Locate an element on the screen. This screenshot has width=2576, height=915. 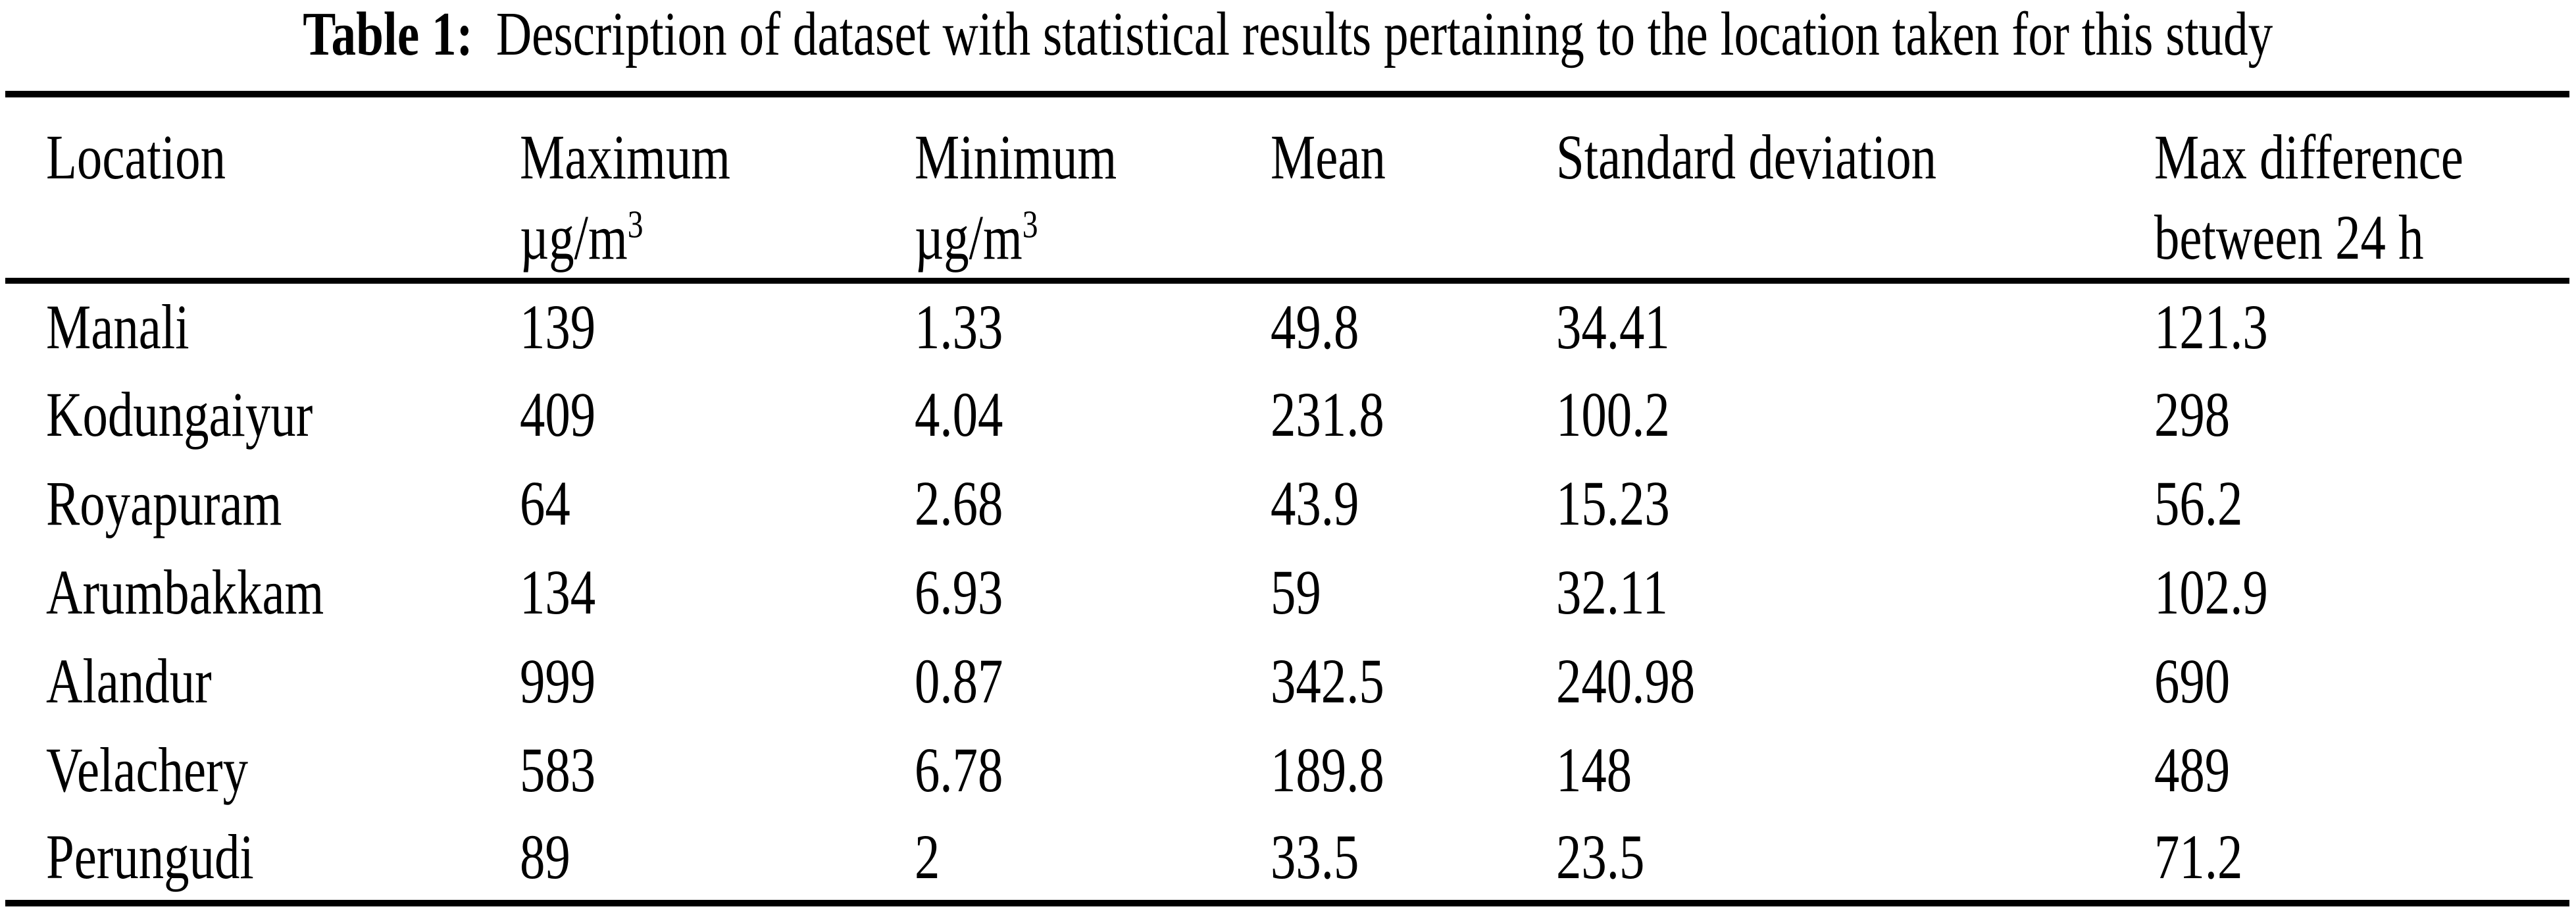
table-row: Manali 139 1.33 49.8 34.41 121.3 is located at coordinates (1287, 325).